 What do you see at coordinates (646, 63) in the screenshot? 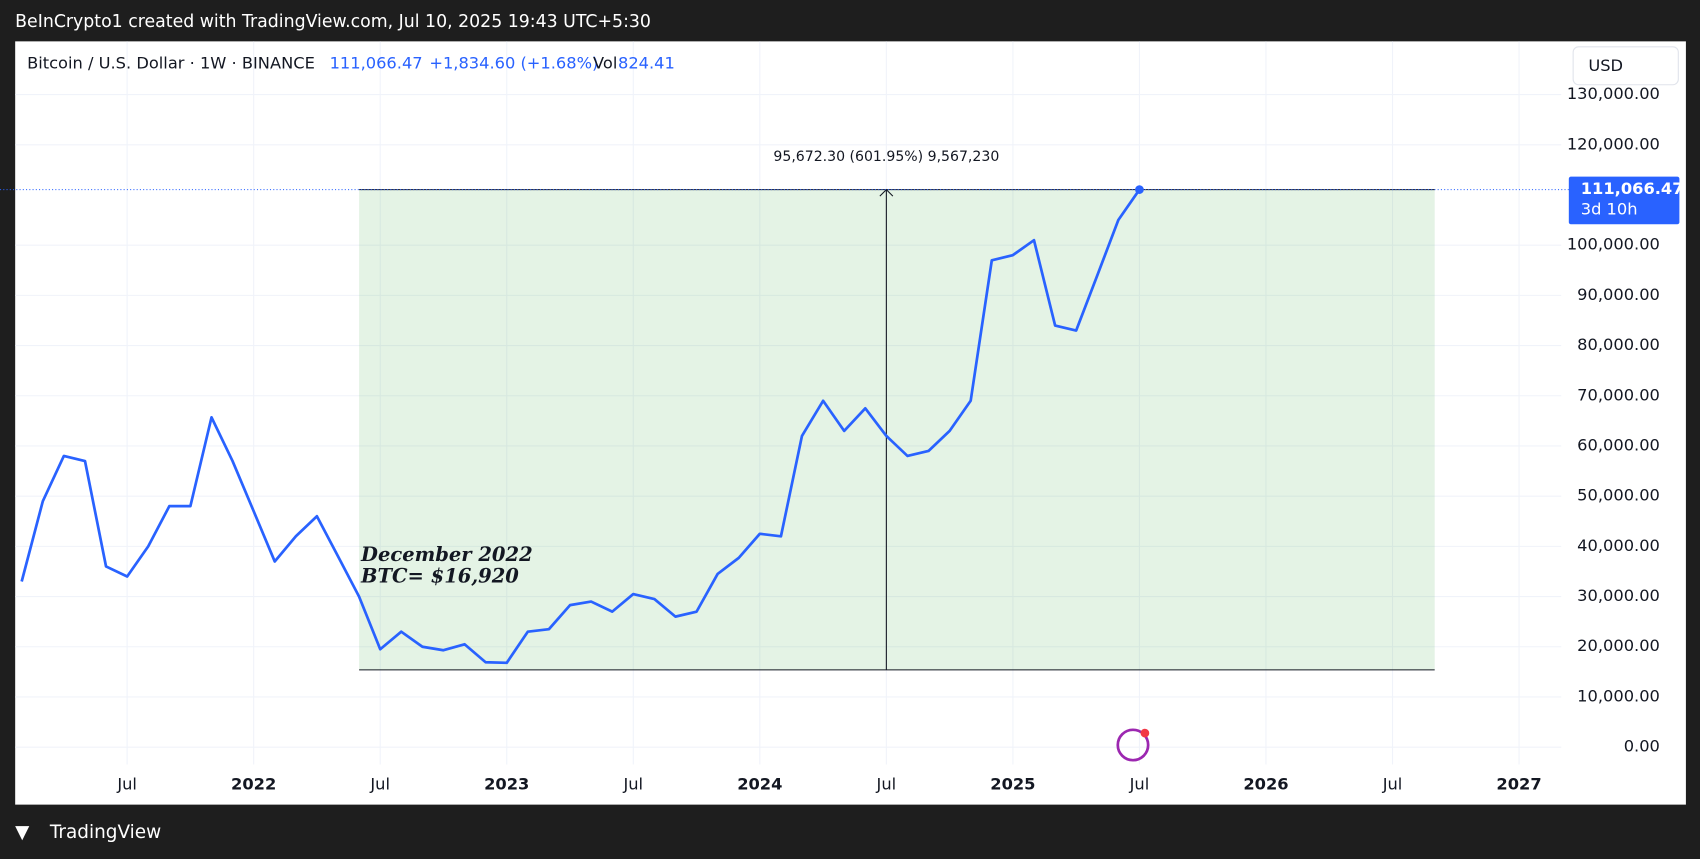
I see `legend-vol: 824.41` at bounding box center [646, 63].